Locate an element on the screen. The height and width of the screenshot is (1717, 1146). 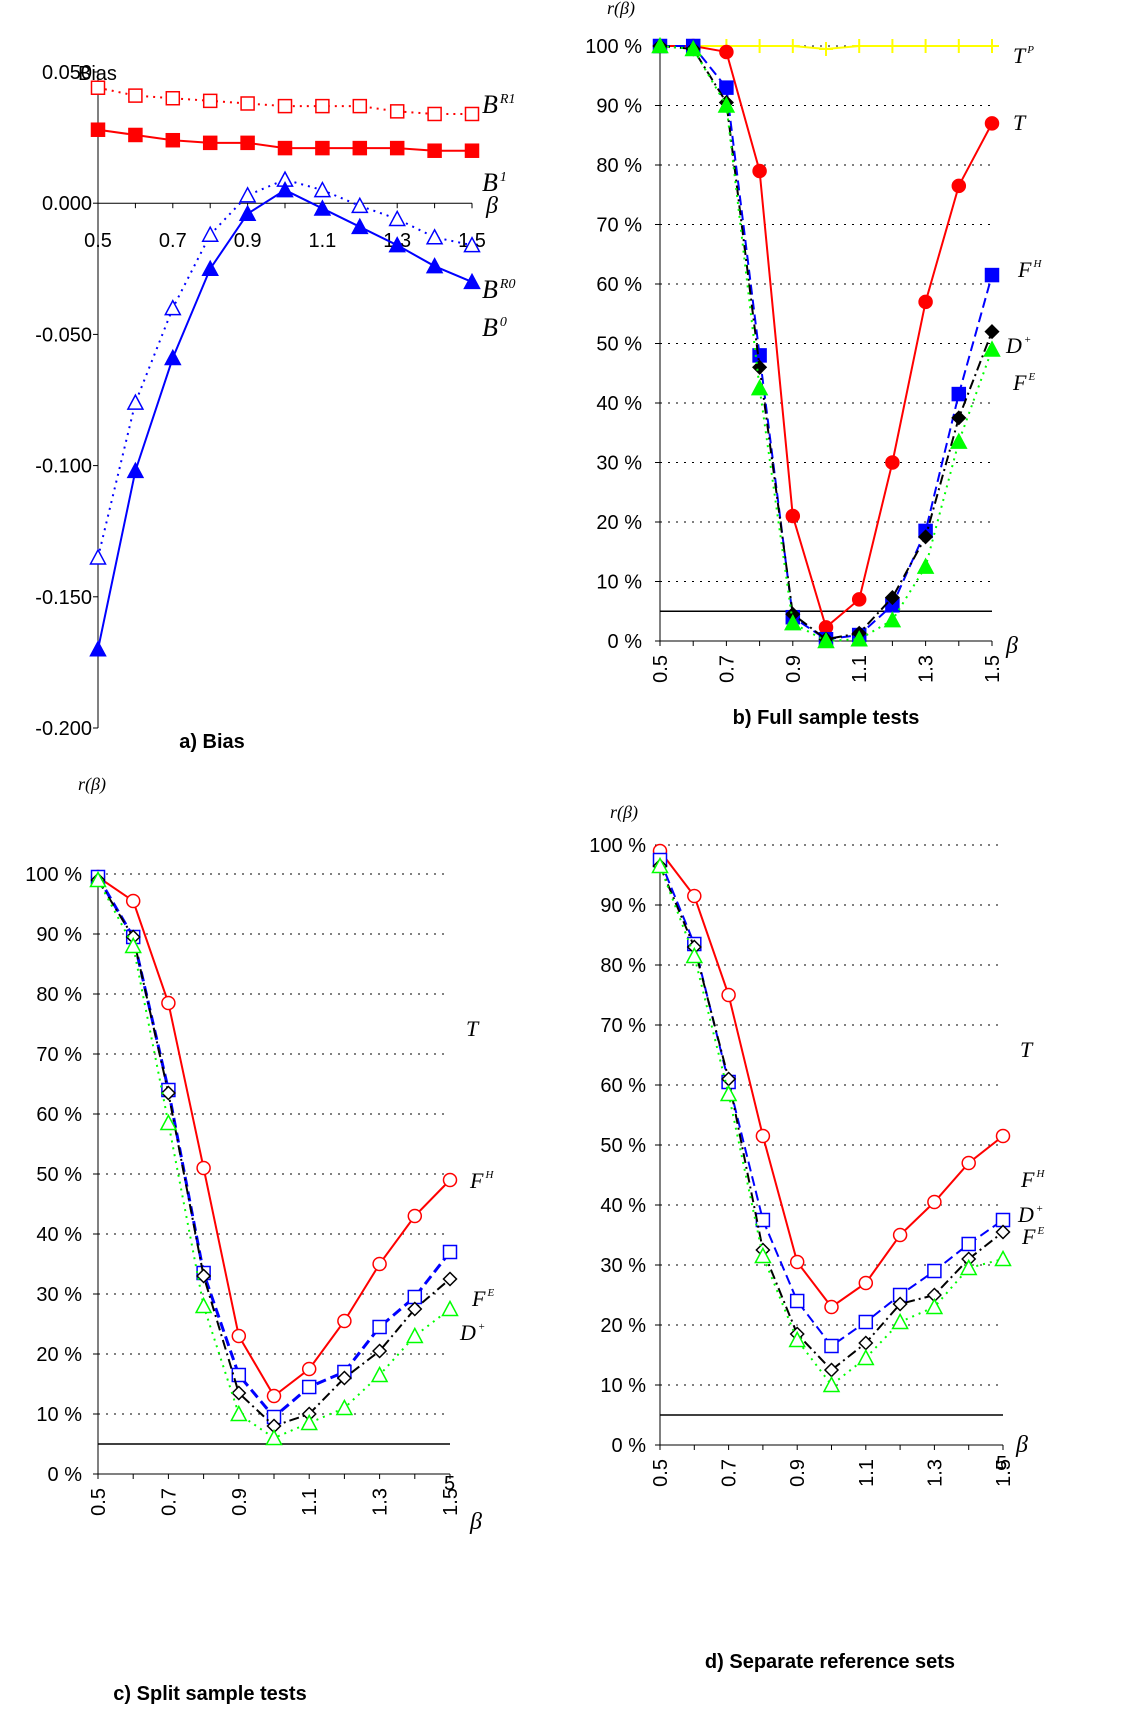
y-tick-label: -0.200 is located at coordinates (63, 729).